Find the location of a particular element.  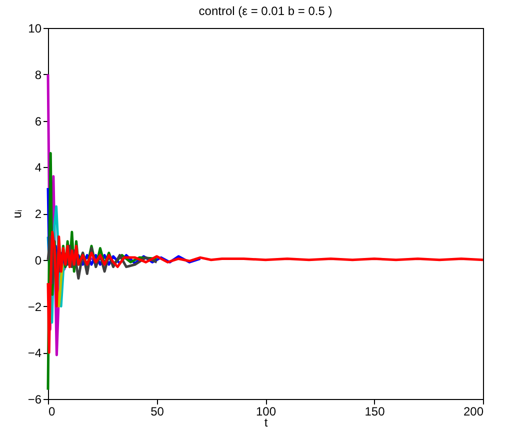

y-tick-label: −6 is located at coordinates (35, 399).